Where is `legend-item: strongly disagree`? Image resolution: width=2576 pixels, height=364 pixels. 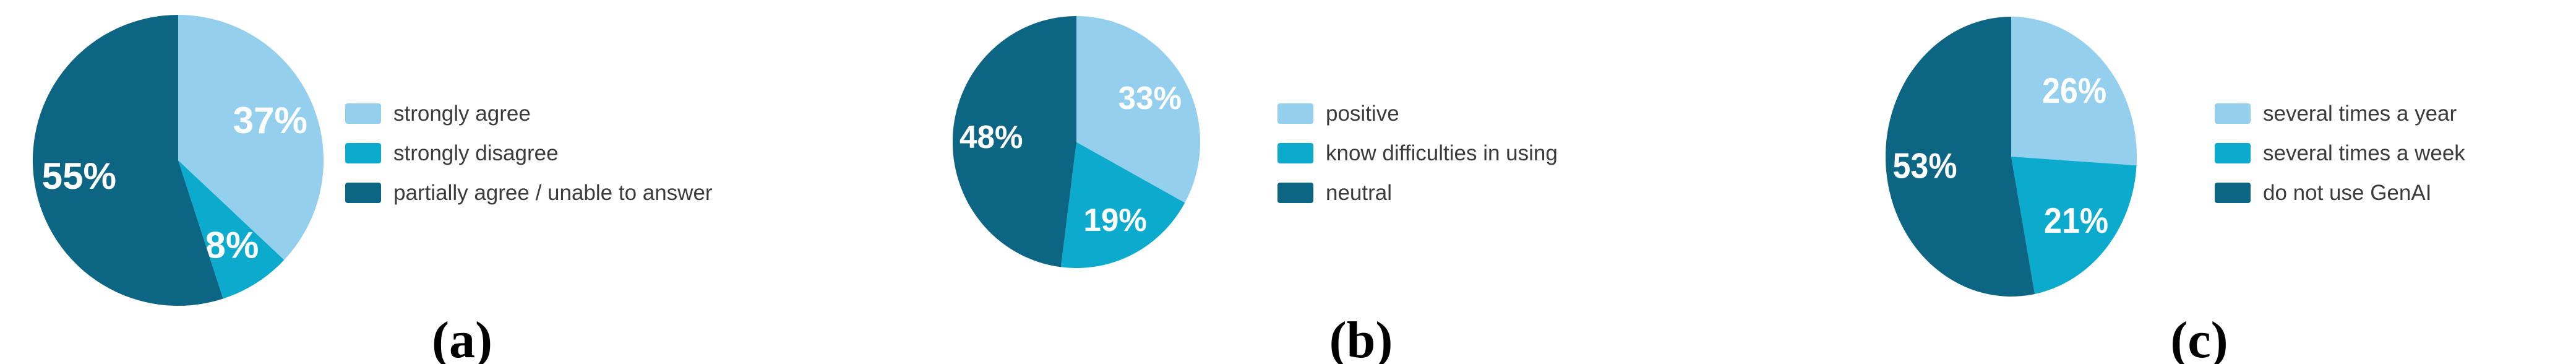 legend-item: strongly disagree is located at coordinates (529, 153).